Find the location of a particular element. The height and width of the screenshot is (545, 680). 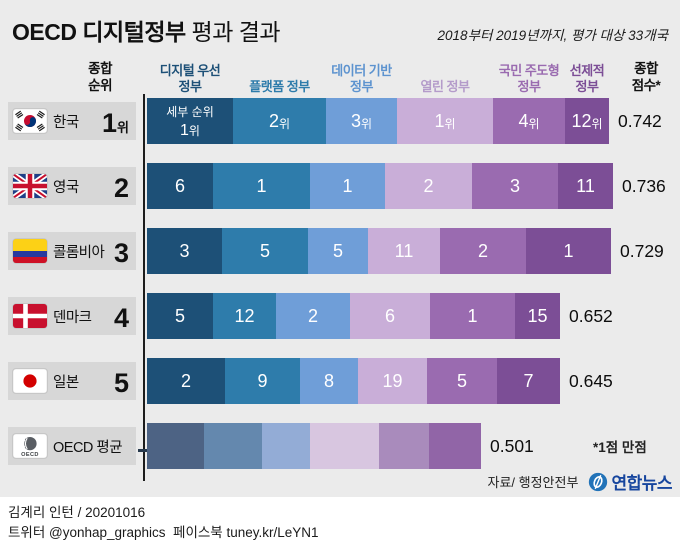

segment-4: 2 is located at coordinates (483, 251).